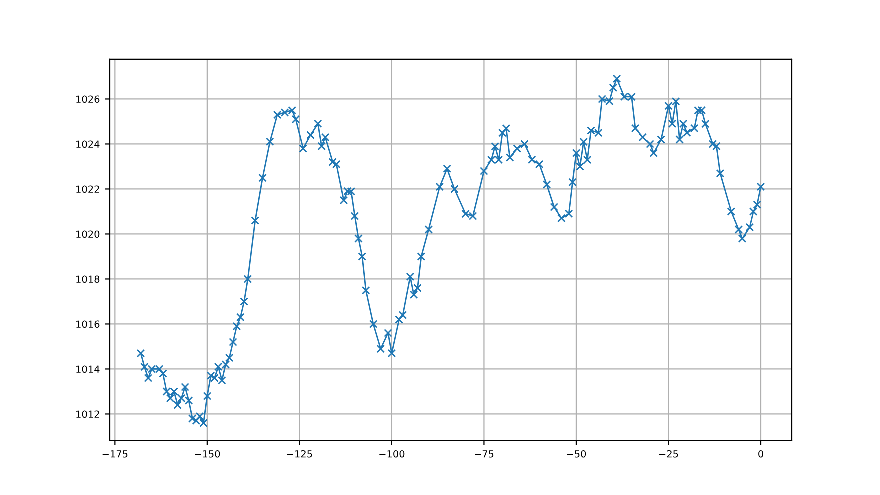 Image resolution: width=880 pixels, height=495 pixels. What do you see at coordinates (299, 454) in the screenshot?
I see `x-tick-label: −125` at bounding box center [299, 454].